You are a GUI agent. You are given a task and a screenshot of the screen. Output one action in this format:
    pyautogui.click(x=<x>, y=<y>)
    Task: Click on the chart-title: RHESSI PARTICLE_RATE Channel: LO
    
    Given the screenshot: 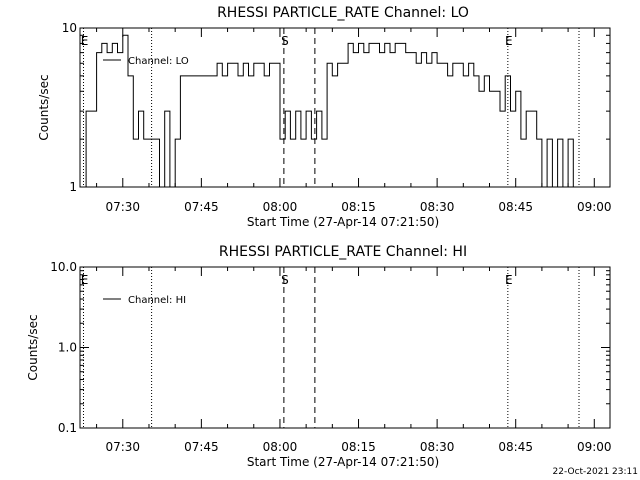 What is the action you would take?
    pyautogui.click(x=343, y=13)
    